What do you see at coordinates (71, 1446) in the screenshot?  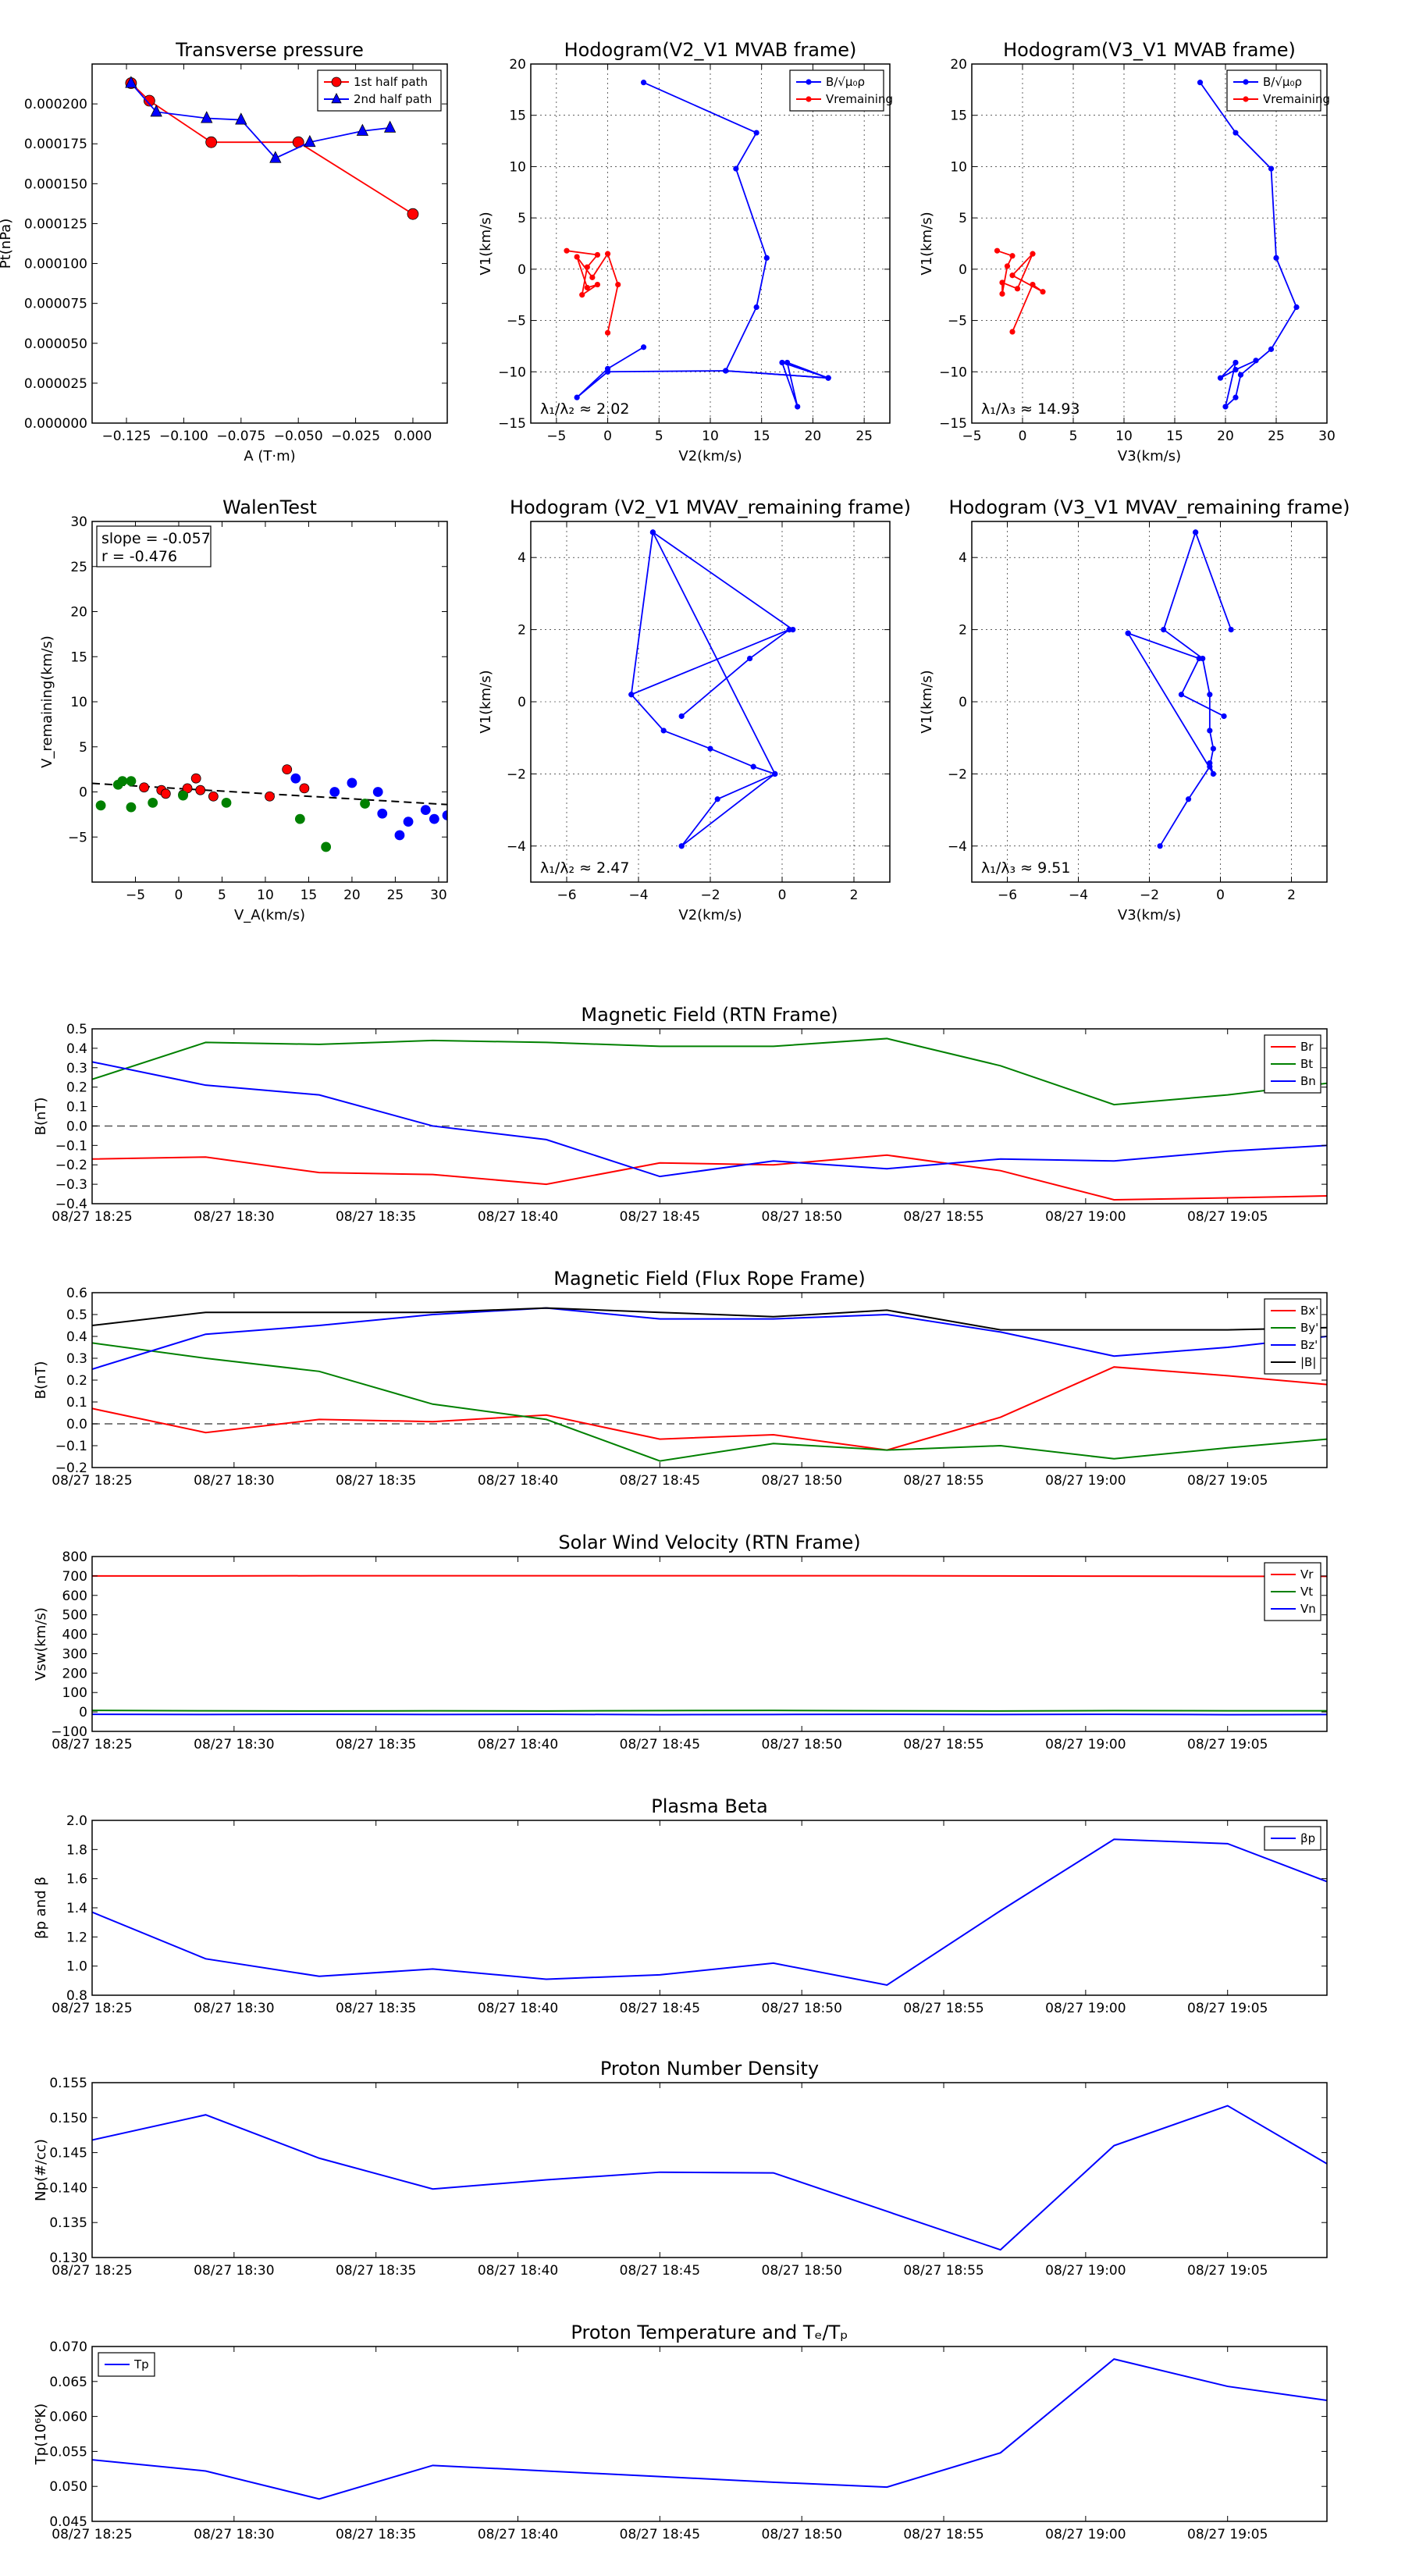 I see `y-tick-label: −0.1` at bounding box center [71, 1446].